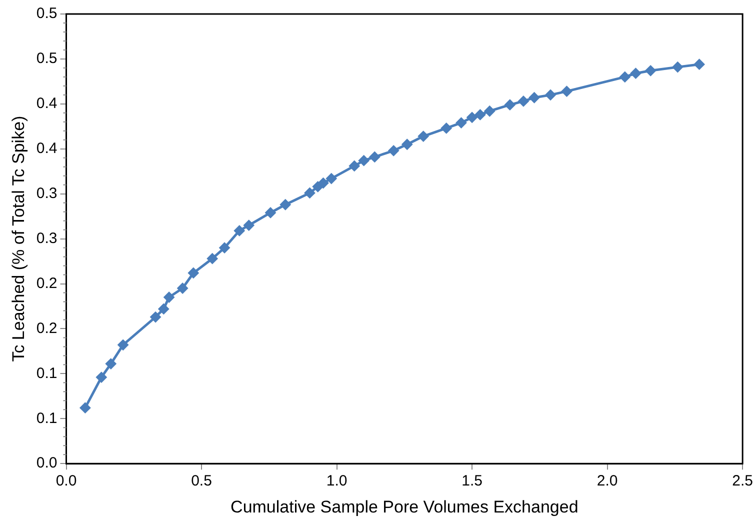 The height and width of the screenshot is (524, 756). Describe the element at coordinates (337, 481) in the screenshot. I see `x-tick-label: 1.0` at that location.